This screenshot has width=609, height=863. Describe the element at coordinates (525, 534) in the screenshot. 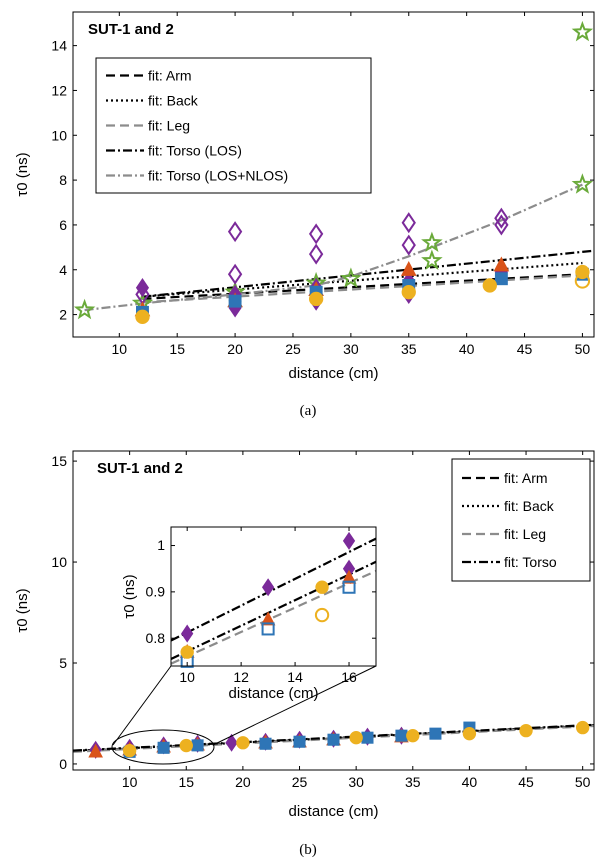

I see `legend-label: fit: Leg` at that location.